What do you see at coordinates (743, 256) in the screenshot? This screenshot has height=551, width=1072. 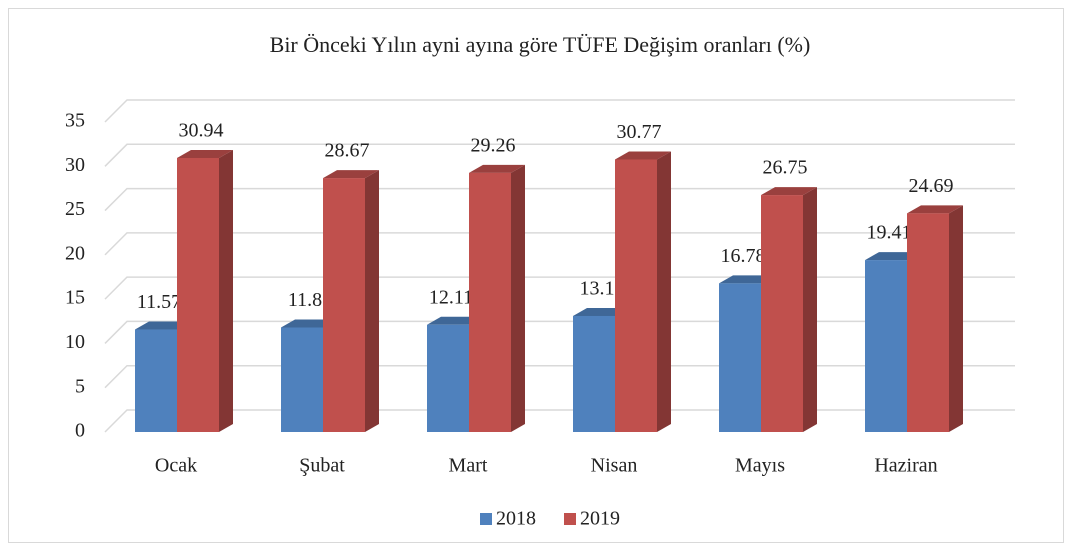 I see `data-label: 16.78` at bounding box center [743, 256].